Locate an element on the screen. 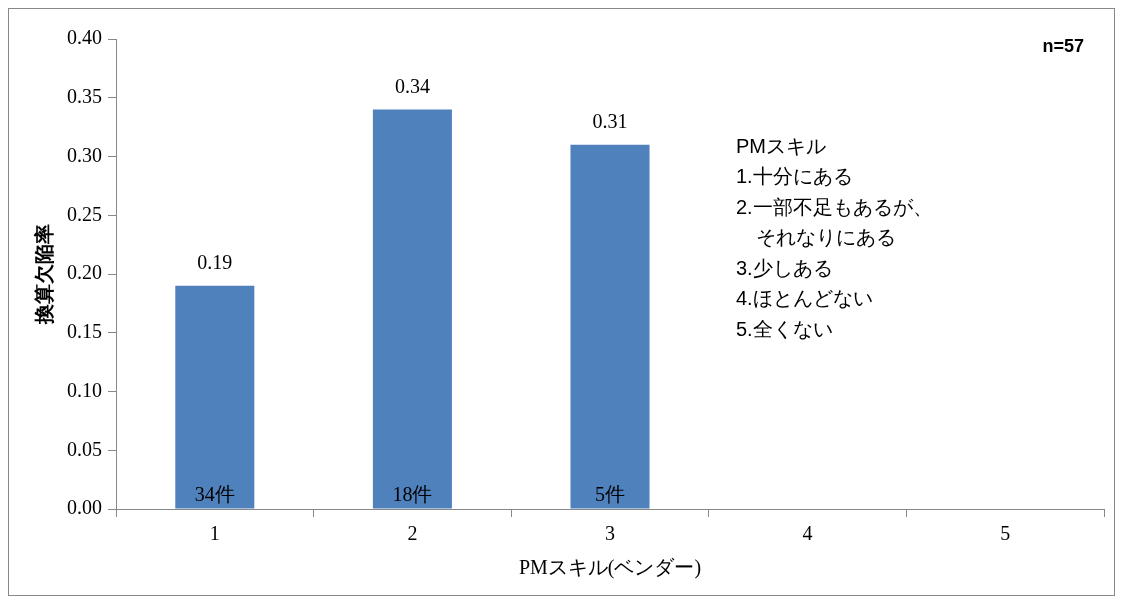 This screenshot has height=606, width=1125. y-tick-label: 0.25 is located at coordinates (84, 213).